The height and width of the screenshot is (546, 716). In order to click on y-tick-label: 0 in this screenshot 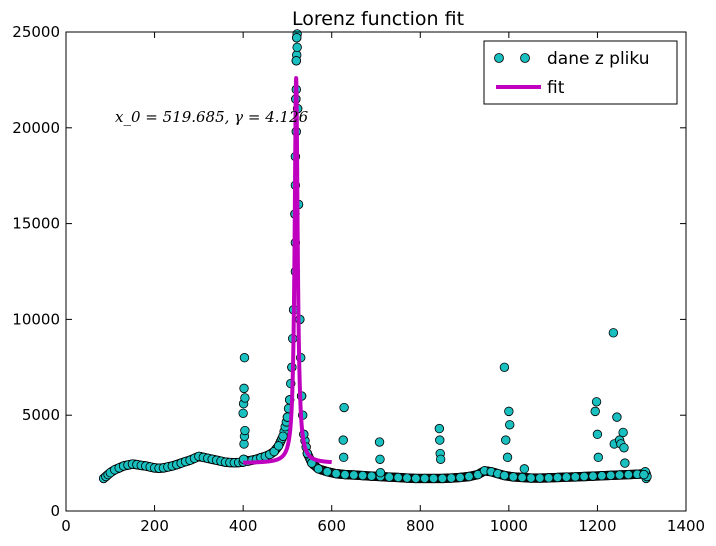, I will do `click(55, 511)`.